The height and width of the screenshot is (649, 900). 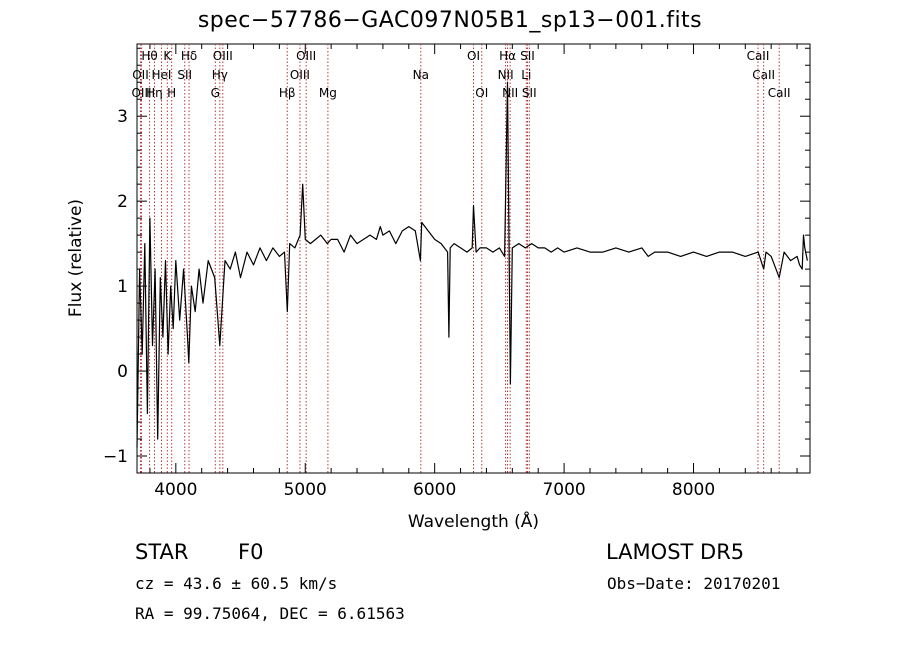 What do you see at coordinates (220, 75) in the screenshot?
I see `line-label: Hγ` at bounding box center [220, 75].